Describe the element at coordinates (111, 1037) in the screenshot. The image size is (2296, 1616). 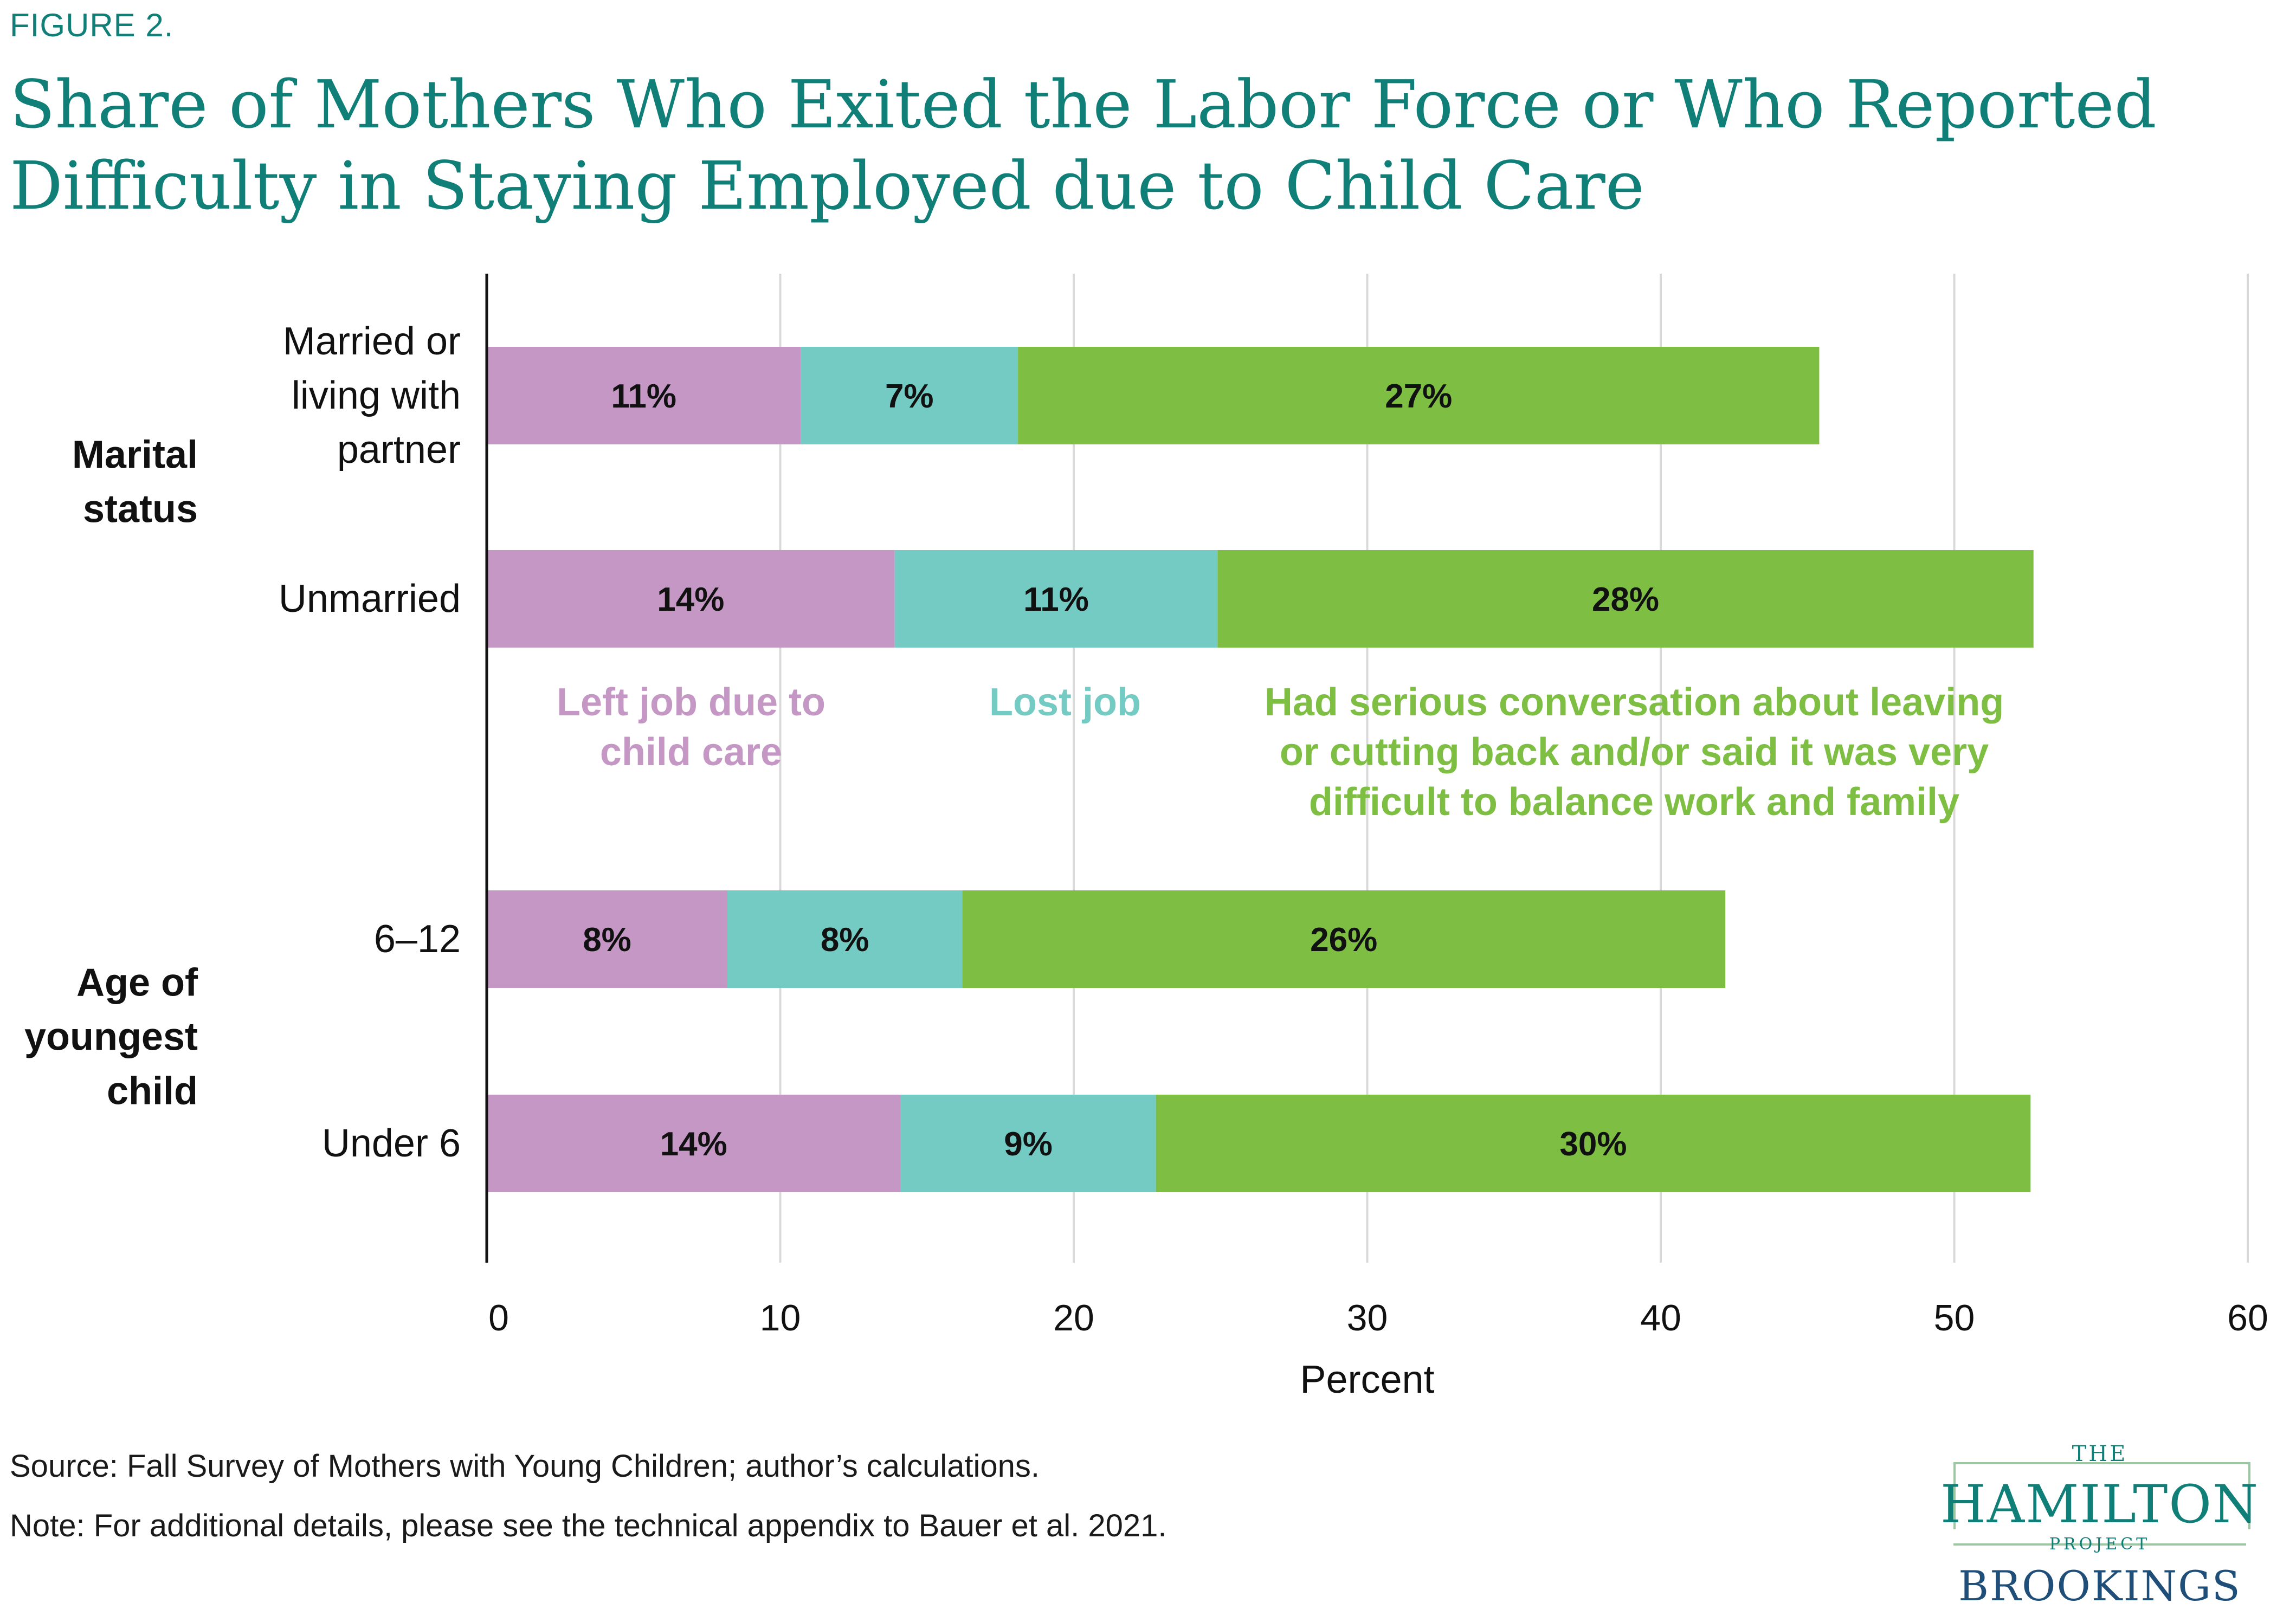
I see `group-label: youngest` at that location.